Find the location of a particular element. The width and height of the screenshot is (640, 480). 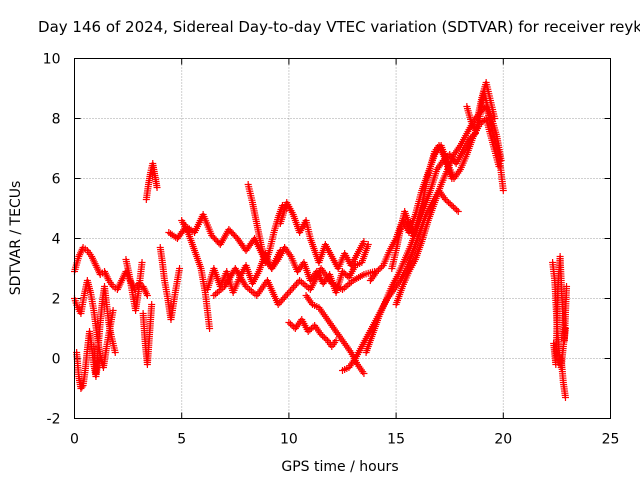

y-tick-label: 0 is located at coordinates (56, 360).